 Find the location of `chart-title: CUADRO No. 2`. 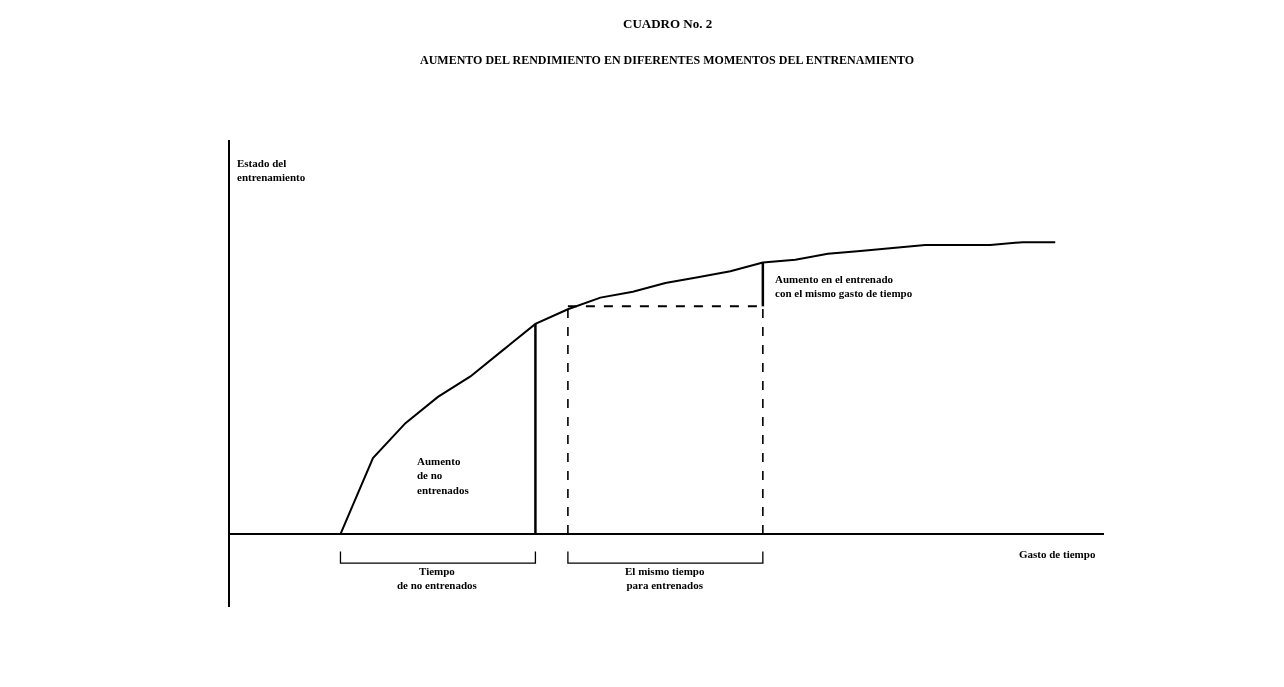

chart-title: CUADRO No. 2 is located at coordinates (668, 23).